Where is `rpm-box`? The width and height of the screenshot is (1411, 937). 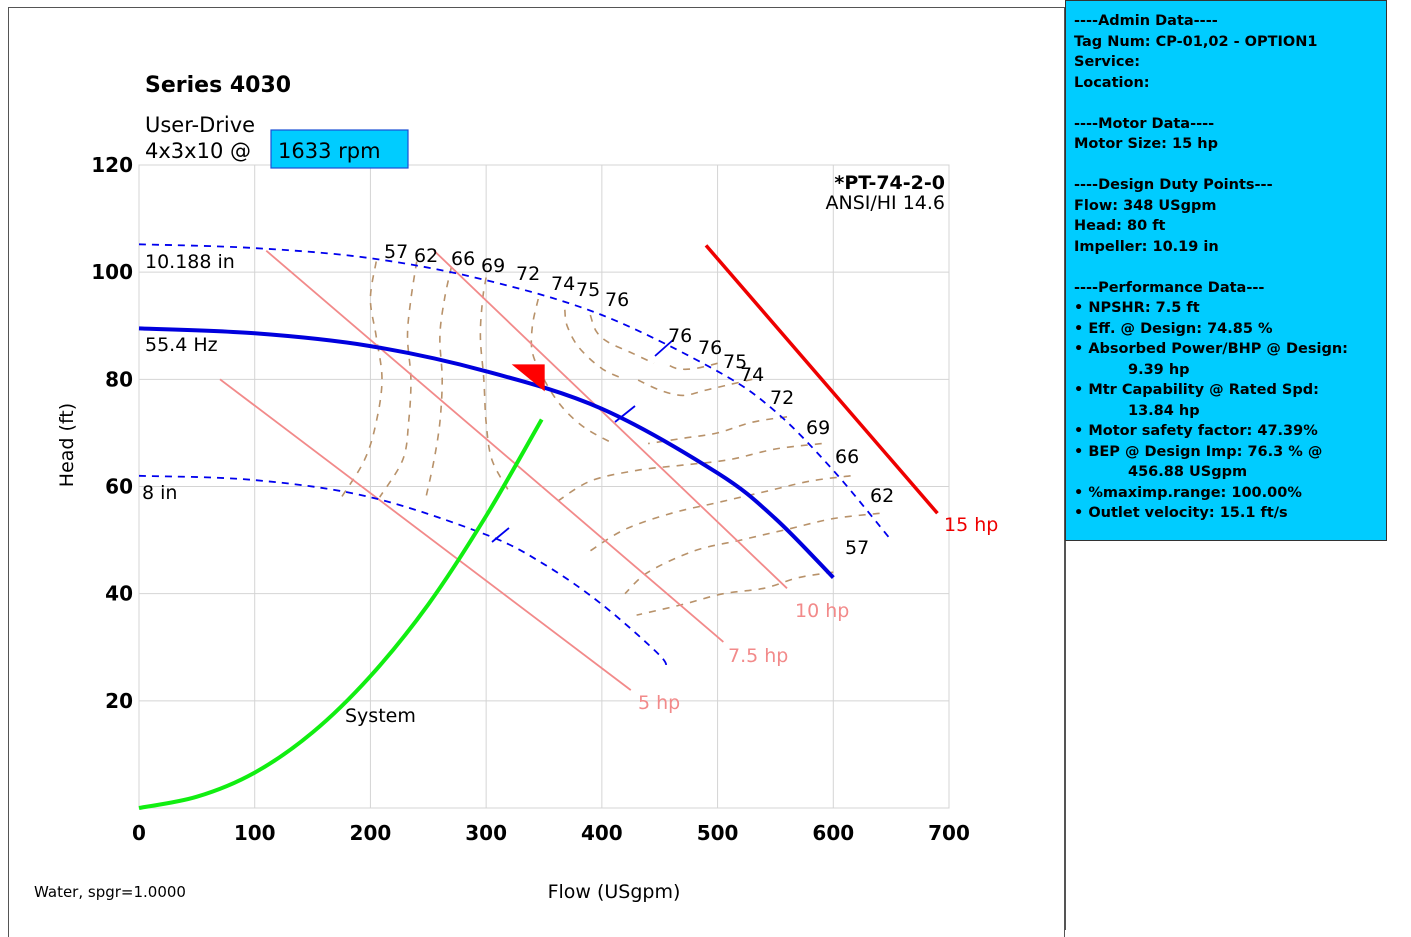
rpm-box is located at coordinates (339, 149).